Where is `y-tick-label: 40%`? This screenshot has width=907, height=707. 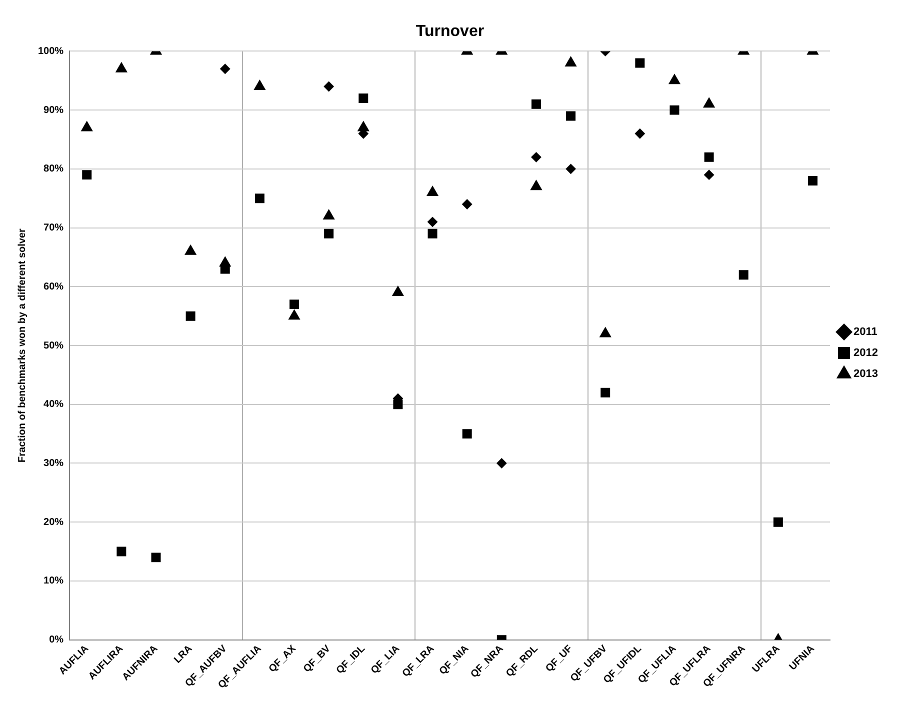
y-tick-label: 40% is located at coordinates (54, 404).